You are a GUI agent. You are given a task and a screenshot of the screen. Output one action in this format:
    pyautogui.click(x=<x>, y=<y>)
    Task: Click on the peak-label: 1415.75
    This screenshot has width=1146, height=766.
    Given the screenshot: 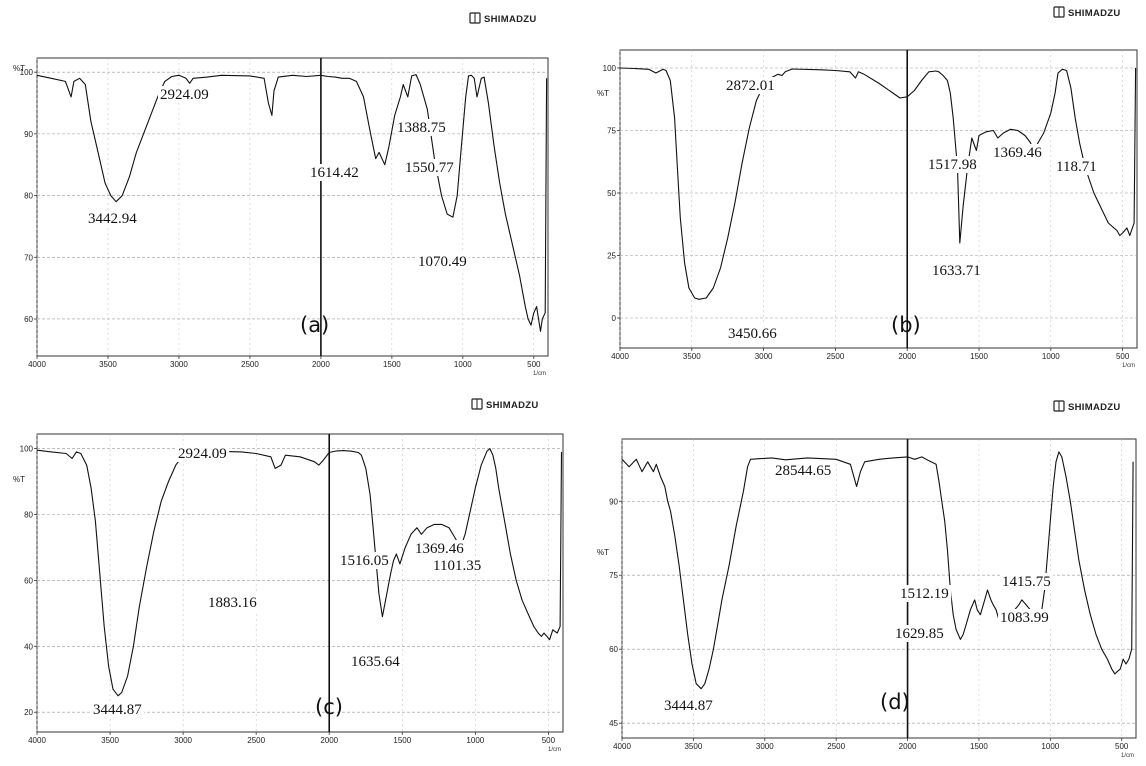 What is the action you would take?
    pyautogui.click(x=1026, y=582)
    